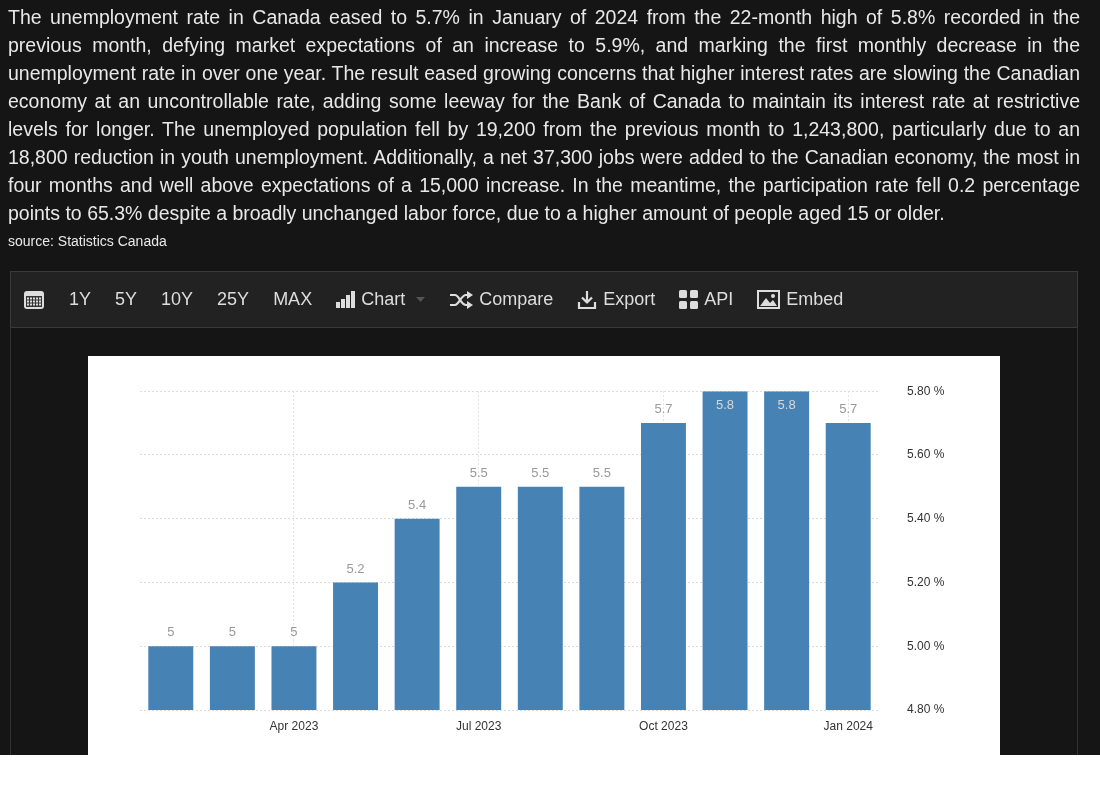 The height and width of the screenshot is (810, 1100). I want to click on y-tick-label: 5.80 %, so click(926, 390).